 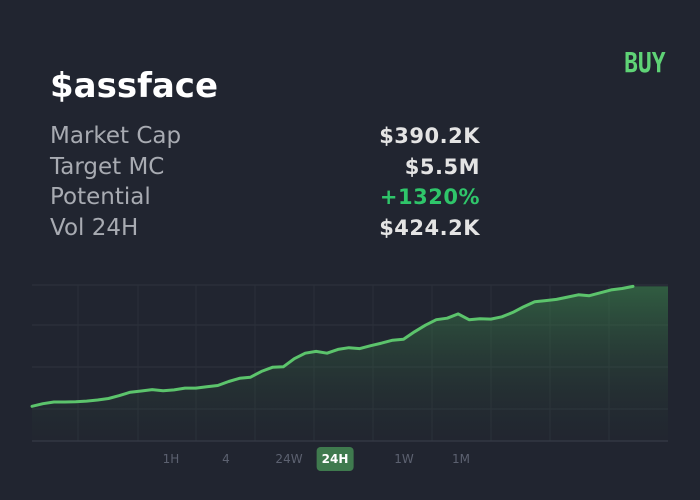 What do you see at coordinates (171, 459) in the screenshot?
I see `timeframe-tab-1h: 1H` at bounding box center [171, 459].